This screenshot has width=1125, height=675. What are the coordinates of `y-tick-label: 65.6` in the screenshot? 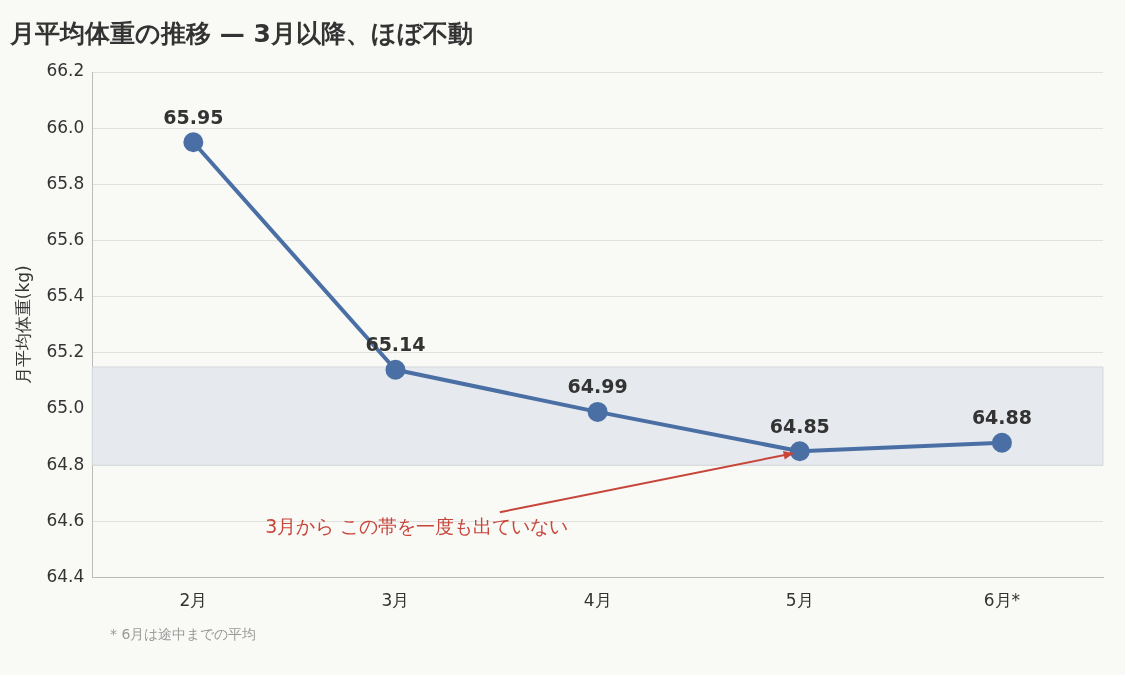 It's located at (65, 238).